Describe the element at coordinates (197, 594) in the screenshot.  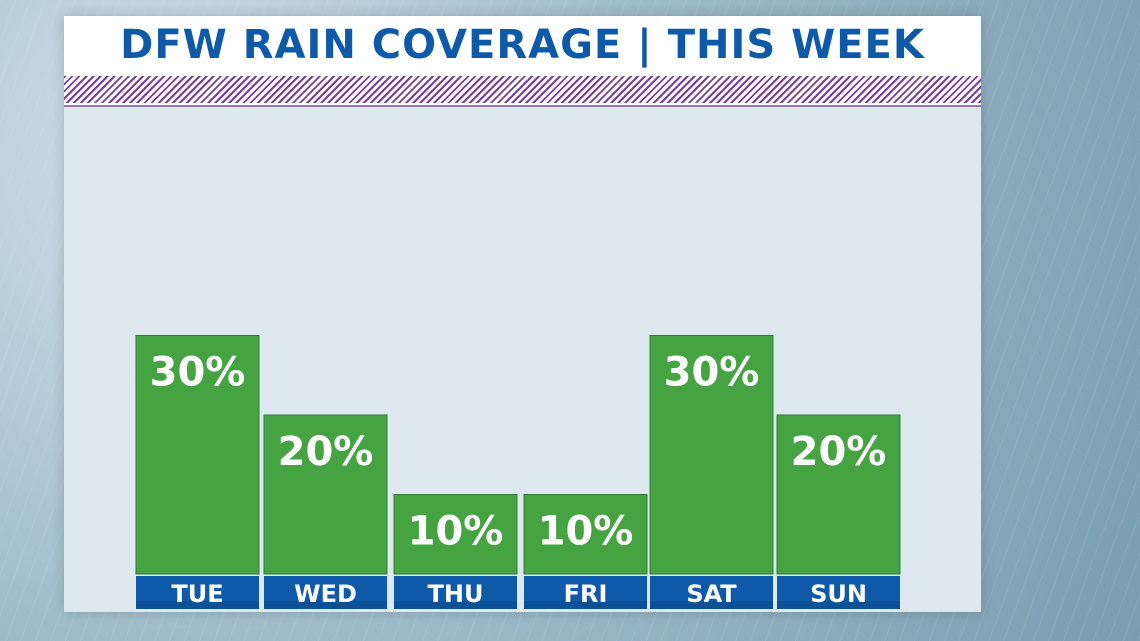
I see `day-label: TUE` at that location.